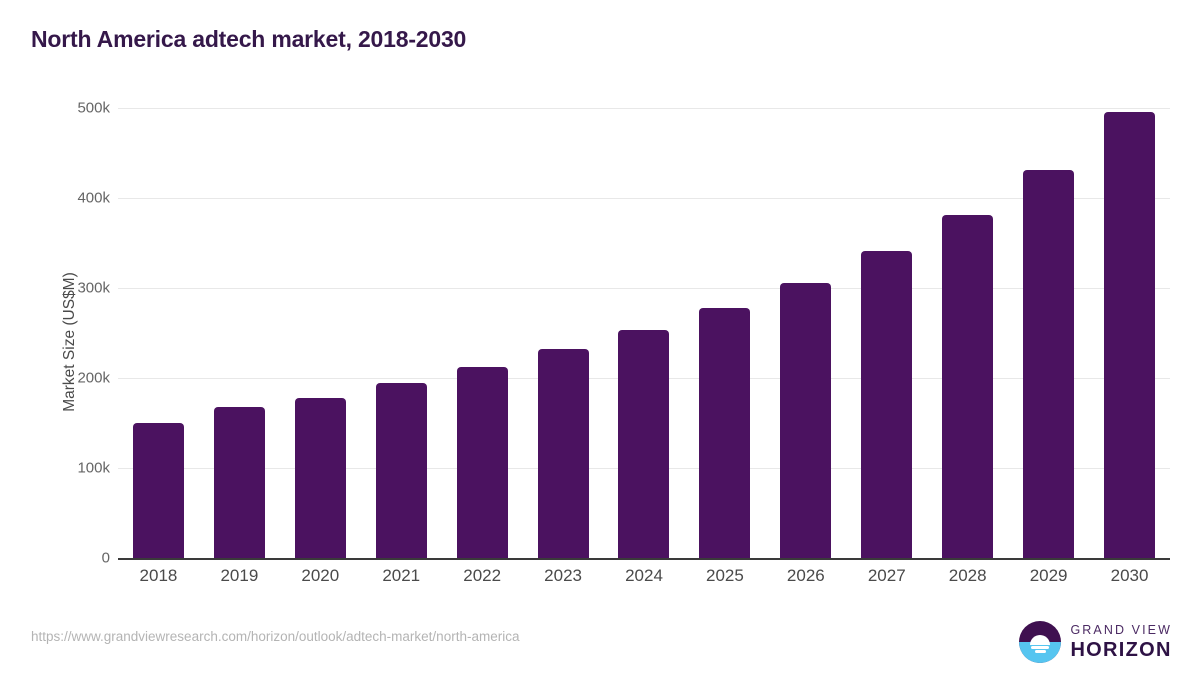  I want to click on bar-2020, so click(320, 477).